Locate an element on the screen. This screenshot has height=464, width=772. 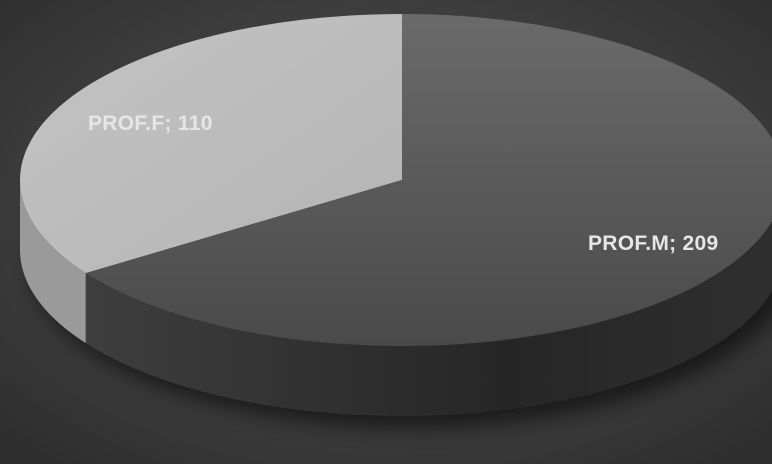
pie-slice-prof-f-side is located at coordinates (53, 262).